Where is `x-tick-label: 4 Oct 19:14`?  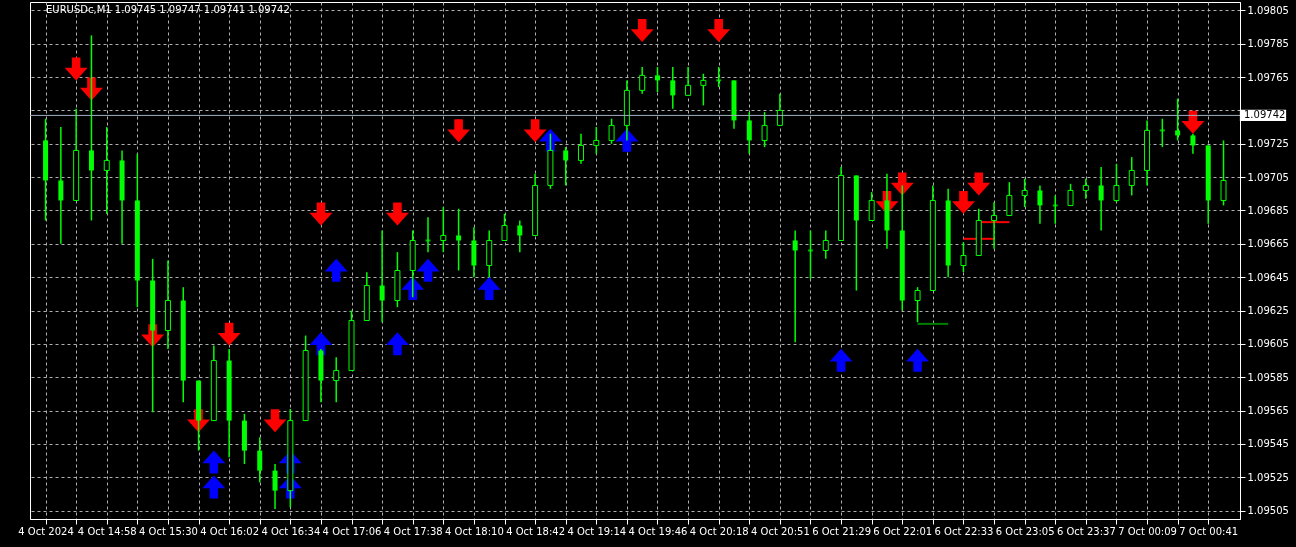 x-tick-label: 4 Oct 19:14 is located at coordinates (597, 531).